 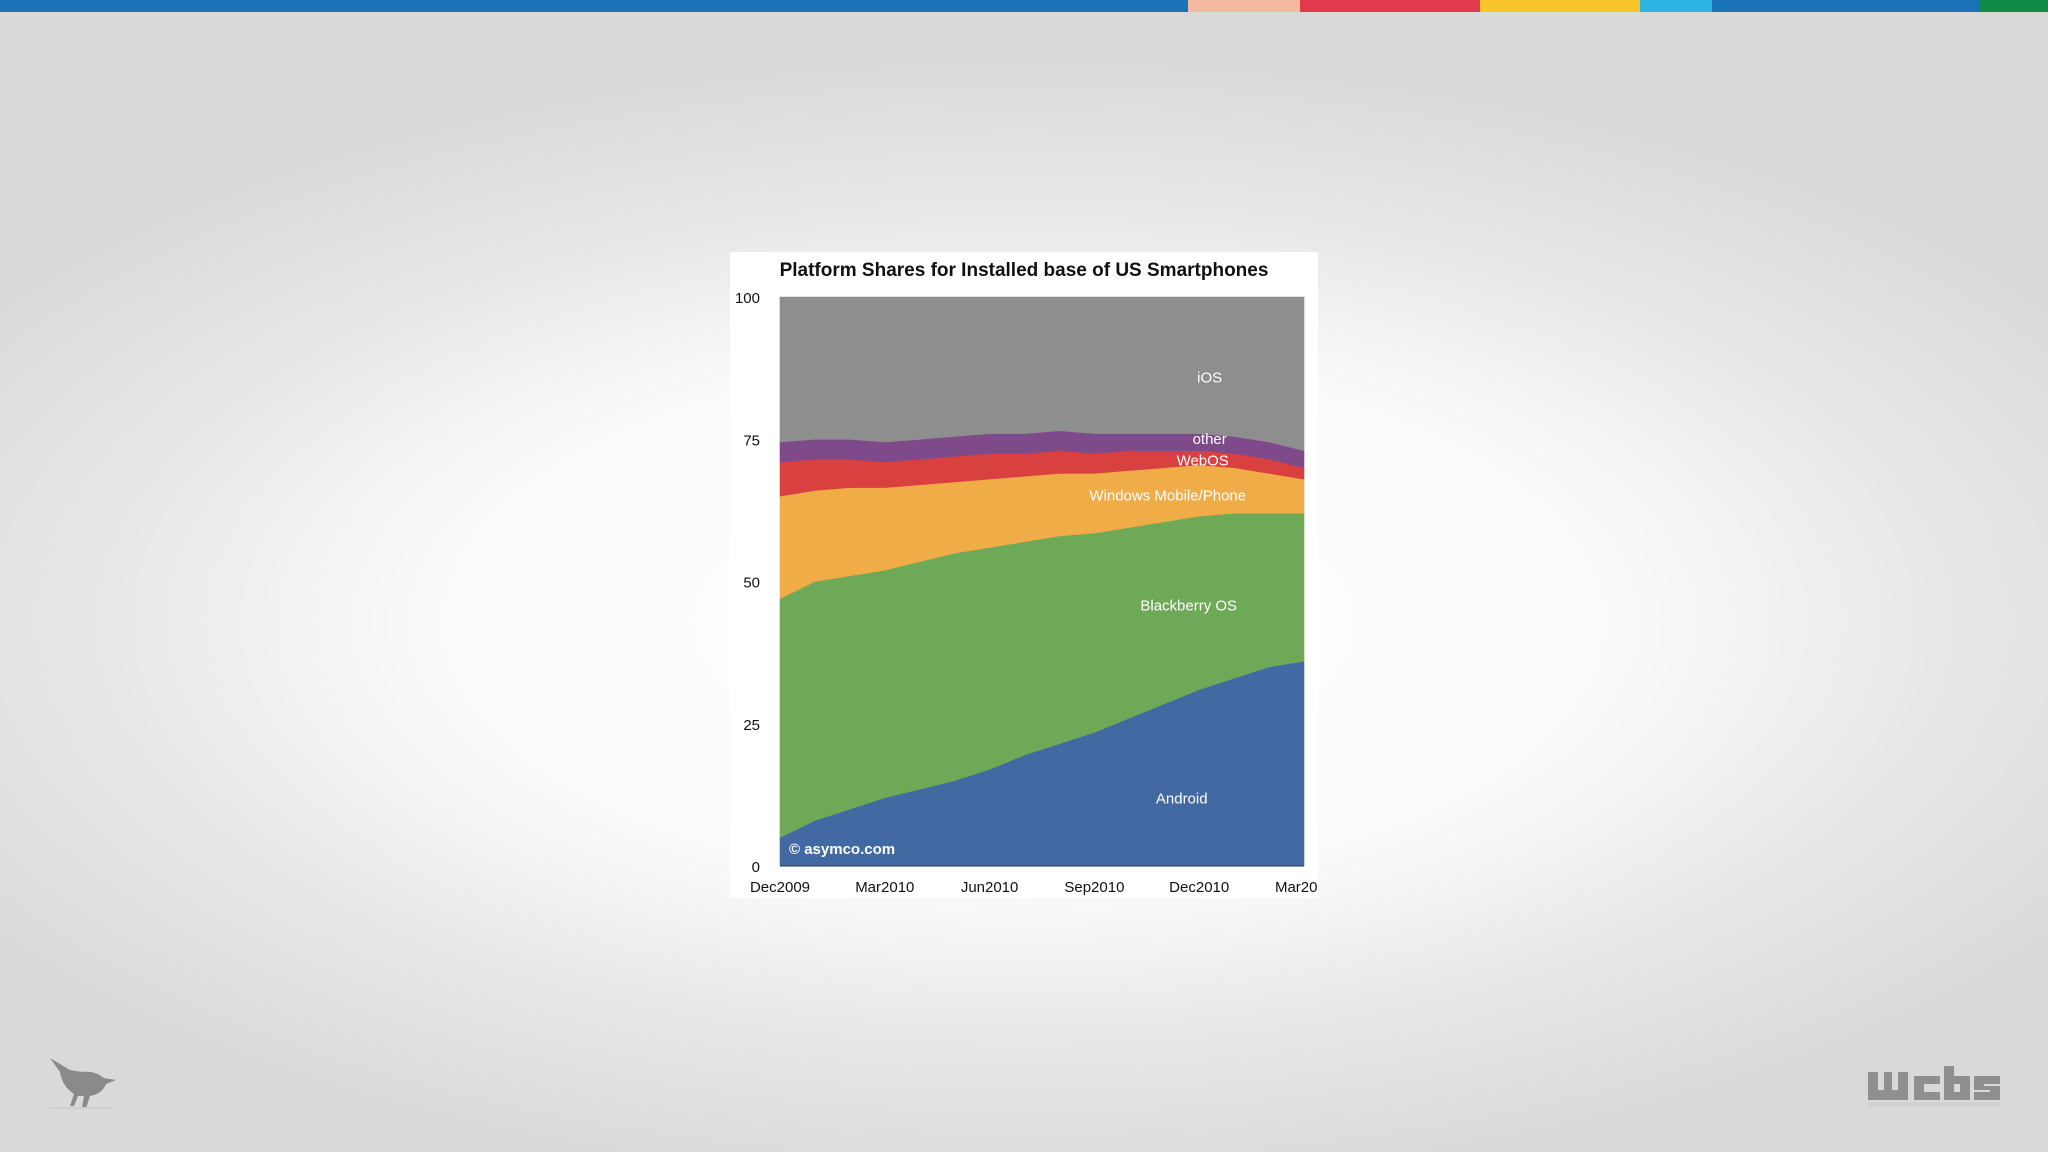 What do you see at coordinates (751, 725) in the screenshot?
I see `y-tick-label: 25` at bounding box center [751, 725].